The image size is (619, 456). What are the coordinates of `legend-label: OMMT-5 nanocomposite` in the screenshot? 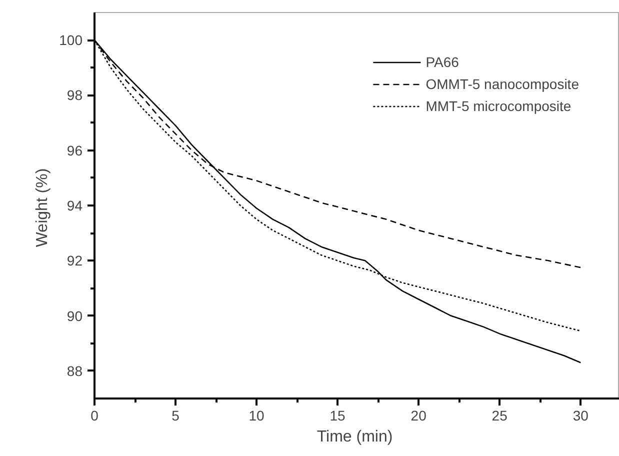 It's located at (502, 84).